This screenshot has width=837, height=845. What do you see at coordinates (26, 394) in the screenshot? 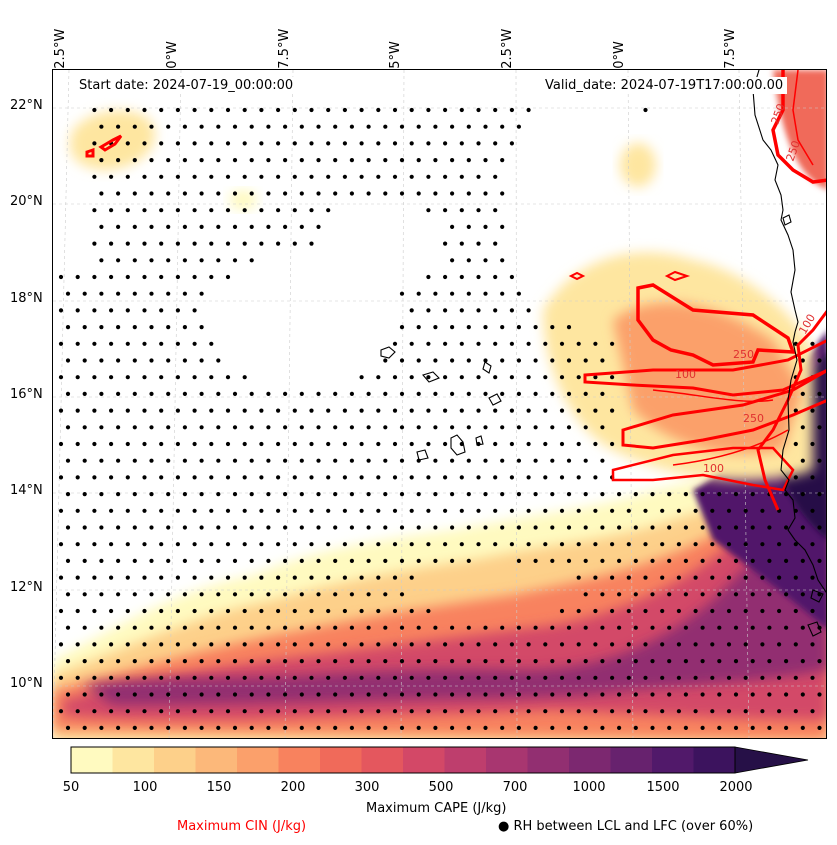
I see `lat-label-16n: 16°N` at bounding box center [26, 394].